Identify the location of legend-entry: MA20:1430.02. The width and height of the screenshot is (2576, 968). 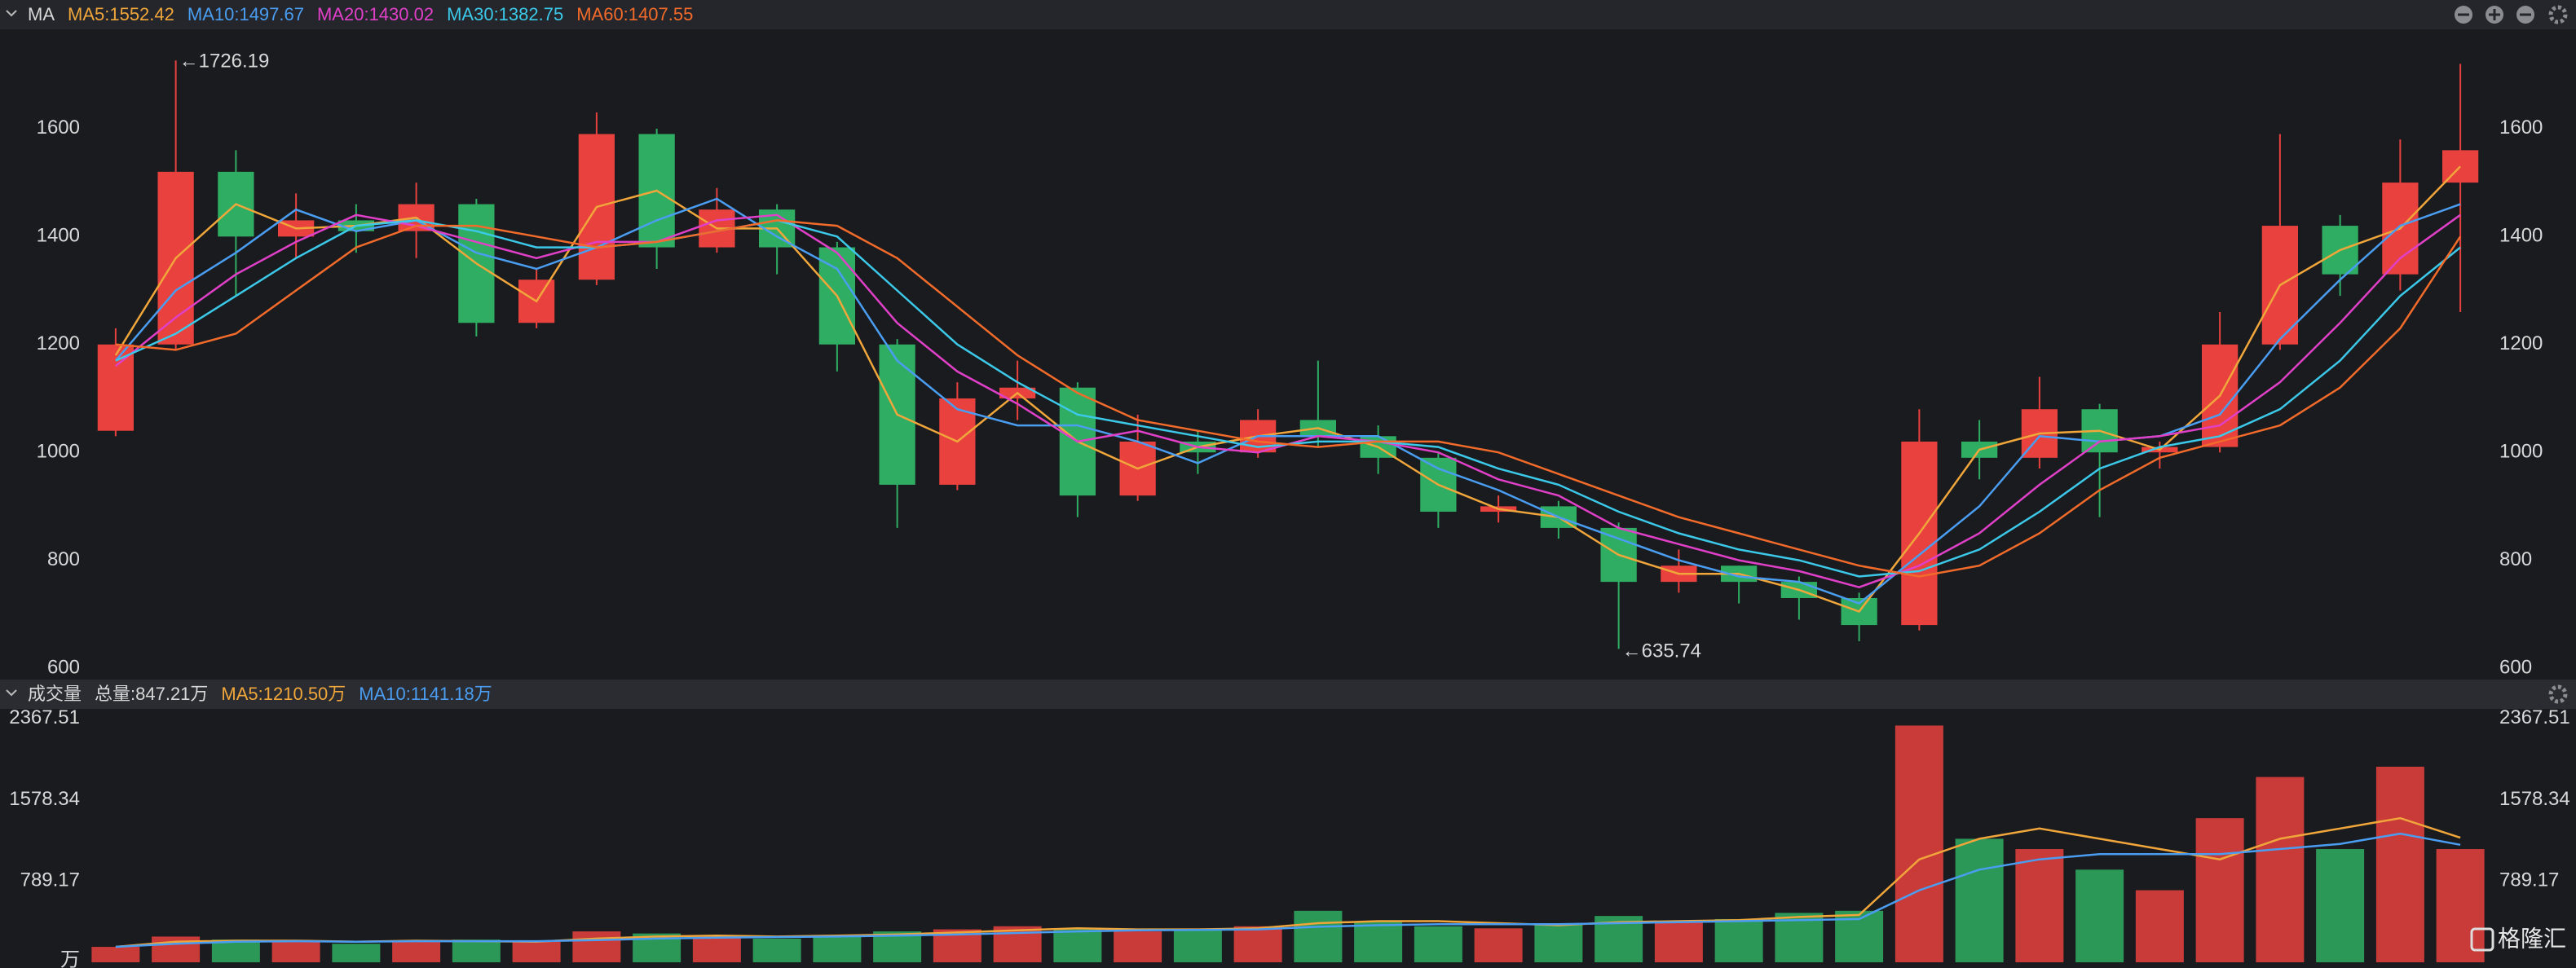
(375, 14).